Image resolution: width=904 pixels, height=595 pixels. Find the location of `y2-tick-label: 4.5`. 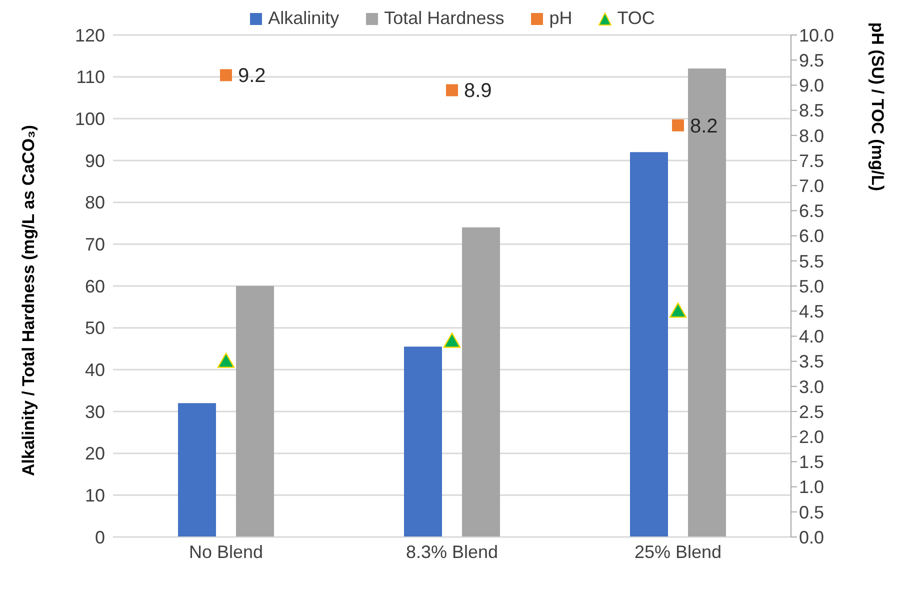

y2-tick-label: 4.5 is located at coordinates (811, 311).